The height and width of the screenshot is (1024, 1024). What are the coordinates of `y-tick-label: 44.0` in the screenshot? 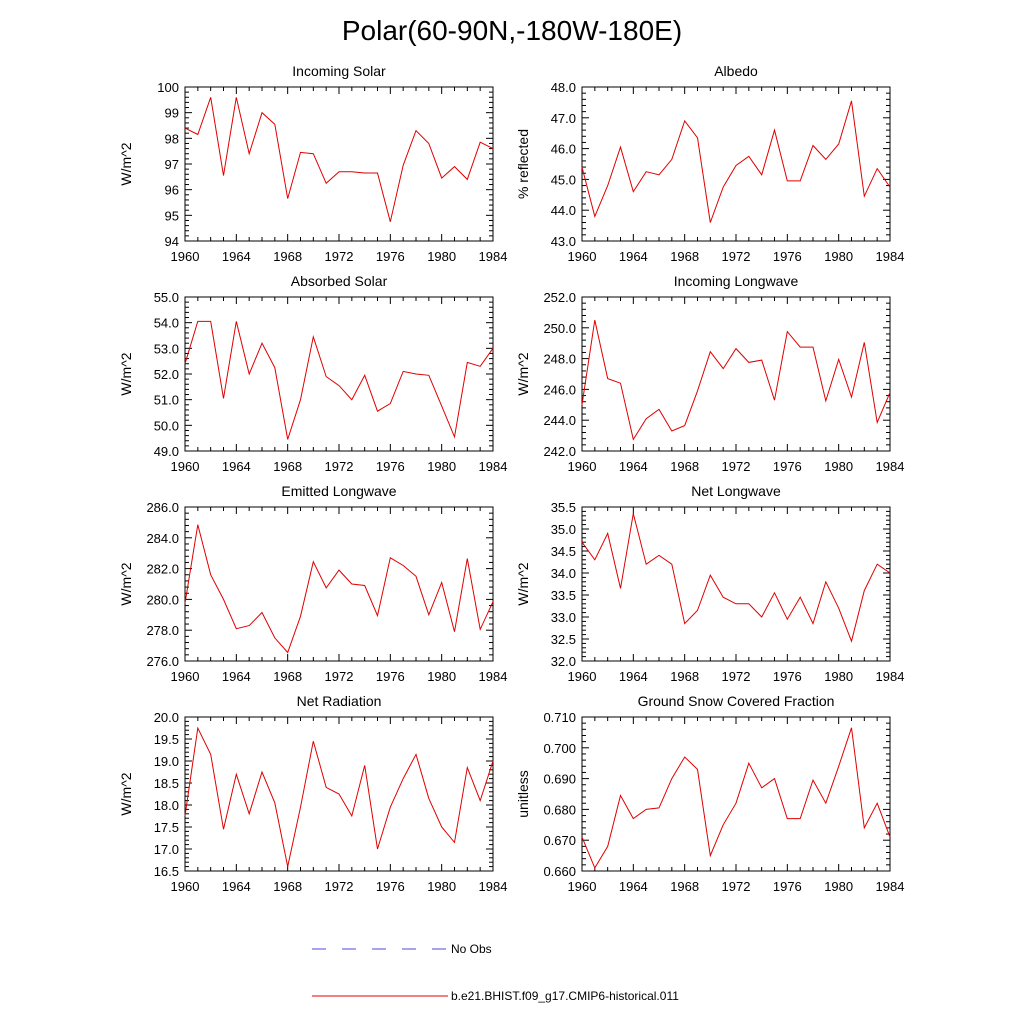 It's located at (563, 210).